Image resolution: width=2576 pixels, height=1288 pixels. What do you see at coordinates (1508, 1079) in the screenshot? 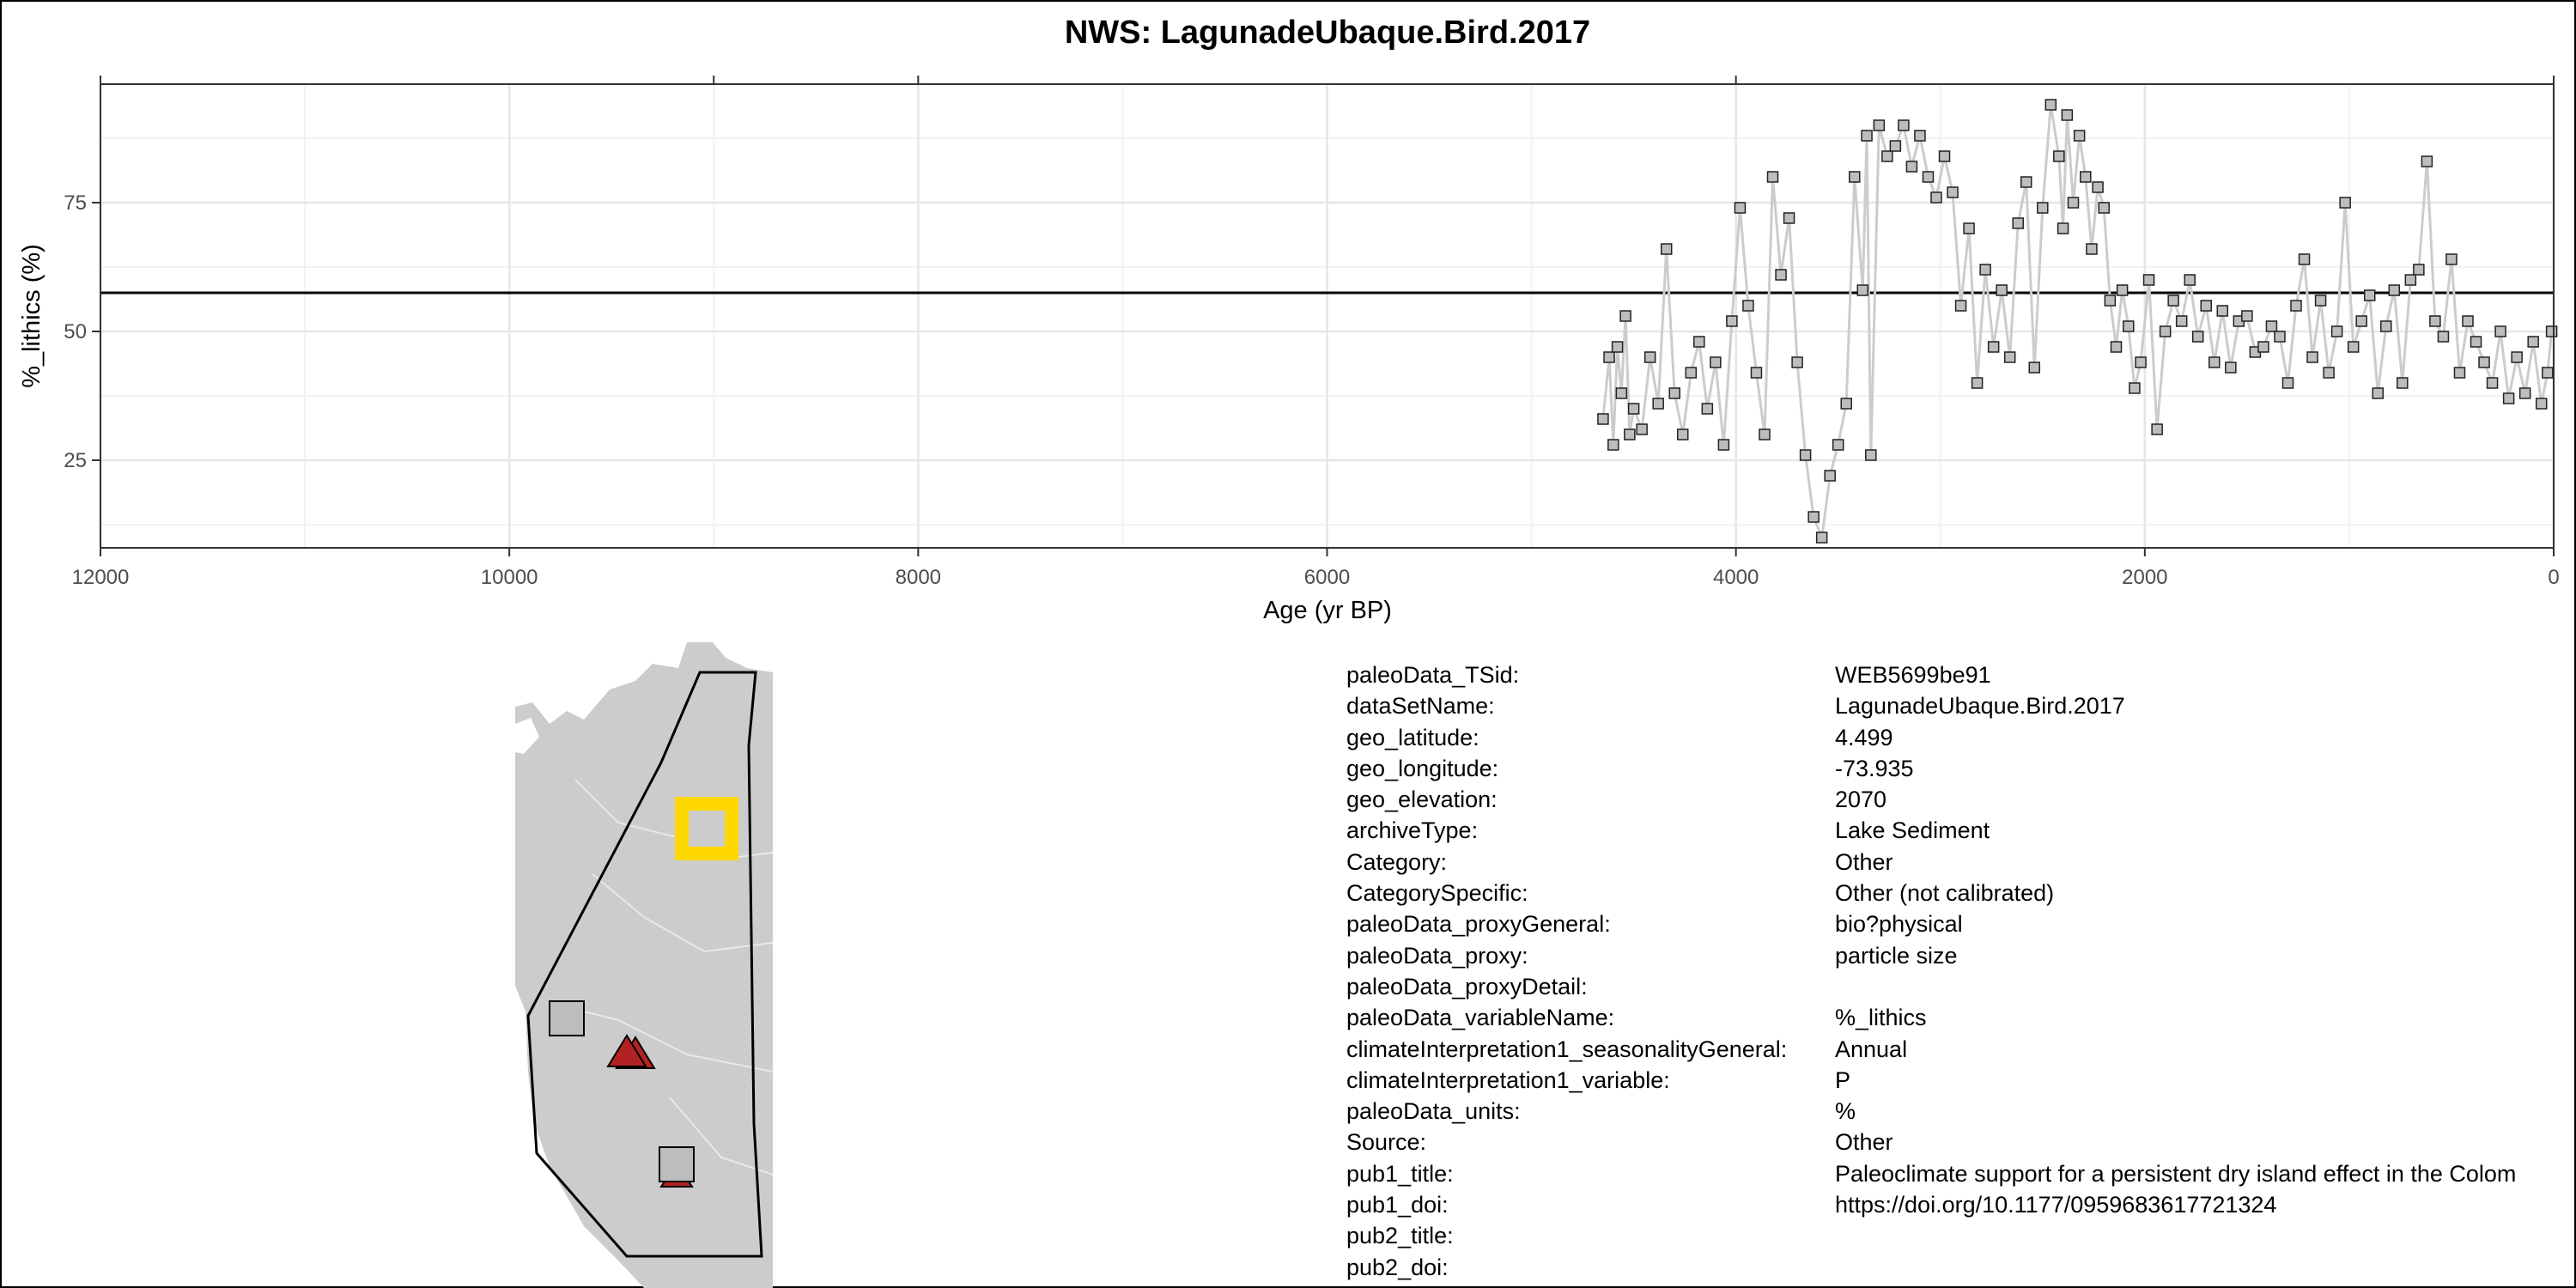
I see `metadata-key: climateInterpretation1_variable:` at bounding box center [1508, 1079].